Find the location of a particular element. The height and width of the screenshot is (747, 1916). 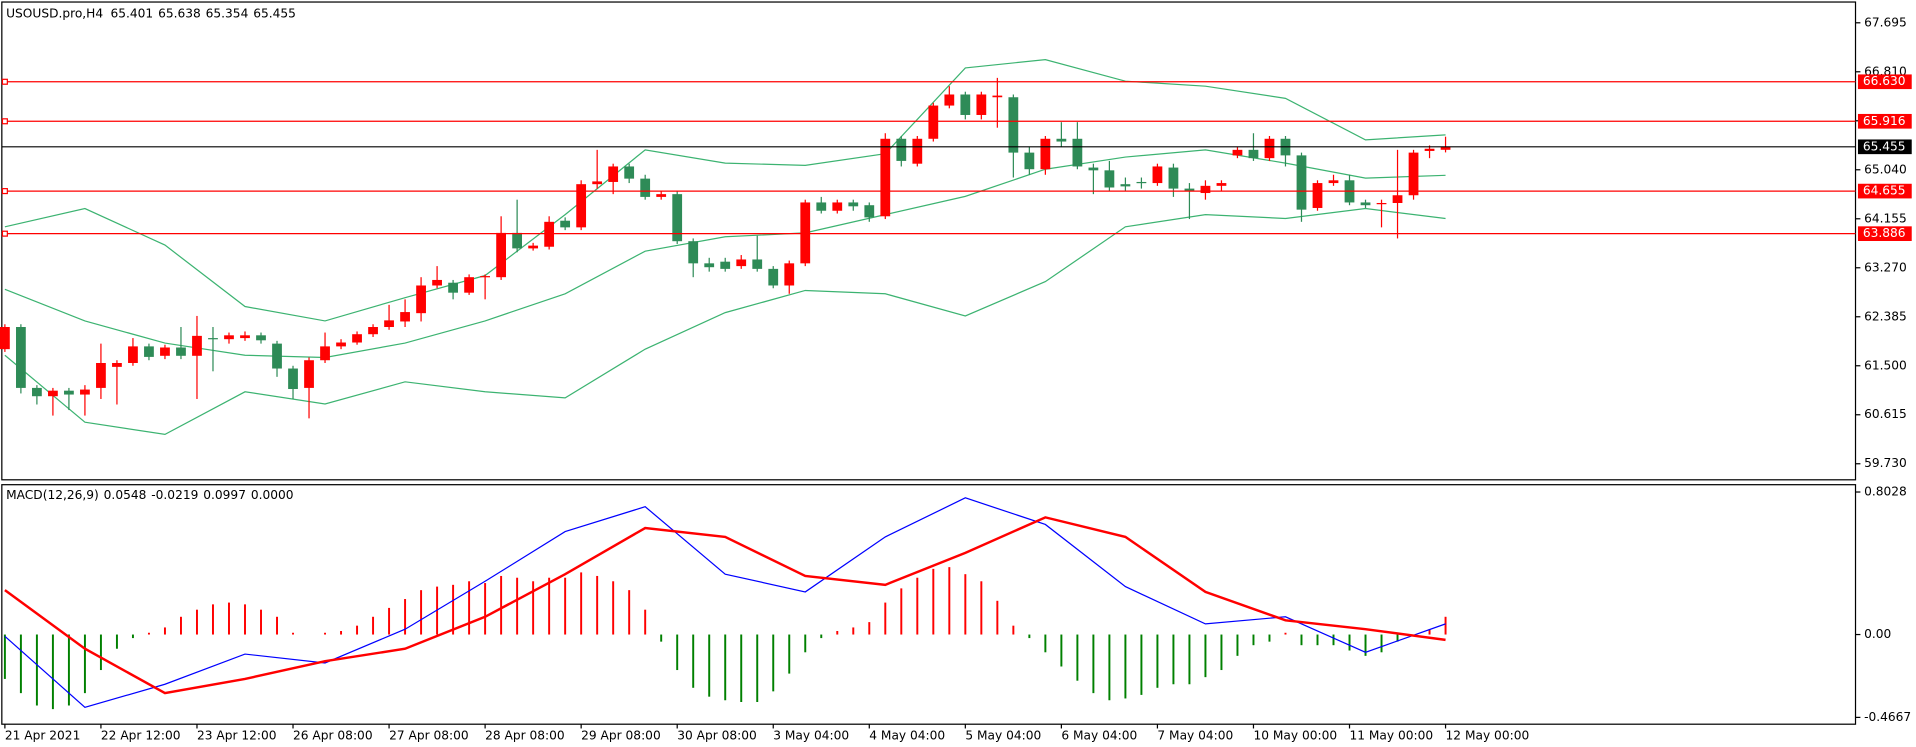

x-tick-label: 23 Apr 12:00 is located at coordinates (237, 735).